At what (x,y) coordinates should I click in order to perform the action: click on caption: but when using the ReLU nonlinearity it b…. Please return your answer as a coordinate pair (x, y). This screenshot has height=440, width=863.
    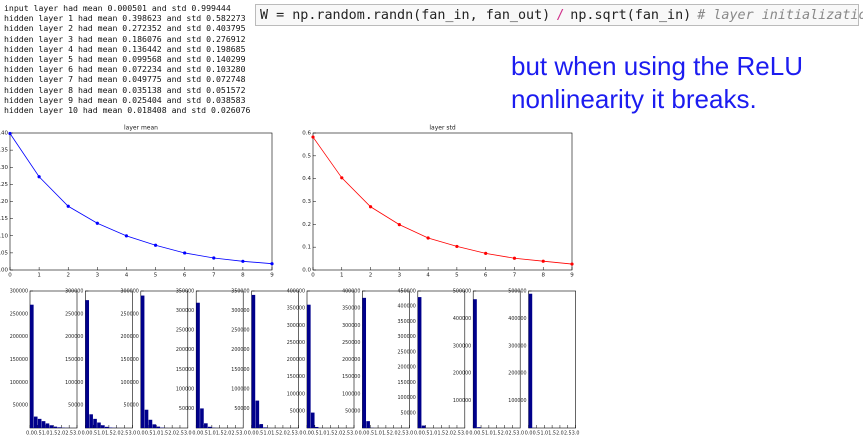
    Looking at the image, I should click on (657, 83).